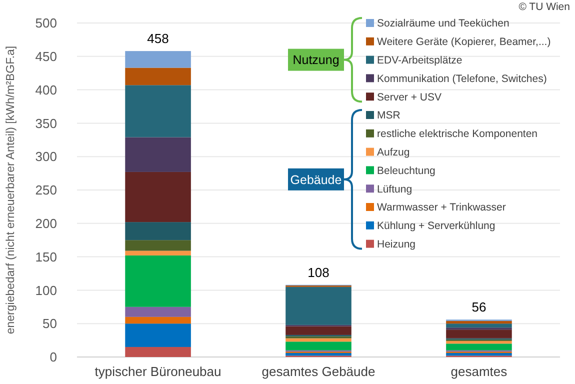 This screenshot has height=384, width=575. Describe the element at coordinates (419, 60) in the screenshot. I see `legend-label: EDV-Arbeitsplätze` at that location.